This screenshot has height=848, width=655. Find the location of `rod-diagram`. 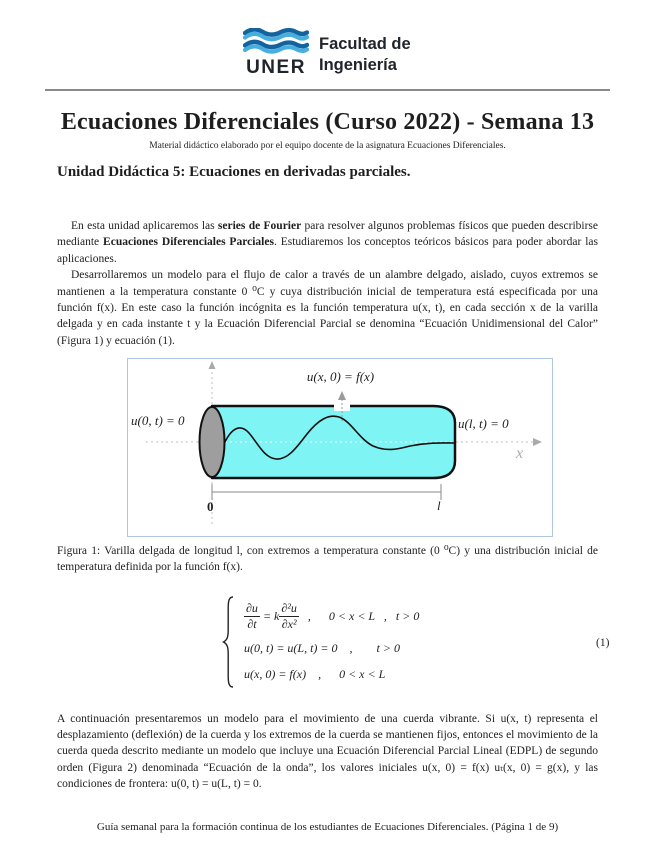

rod-diagram is located at coordinates (344, 442).